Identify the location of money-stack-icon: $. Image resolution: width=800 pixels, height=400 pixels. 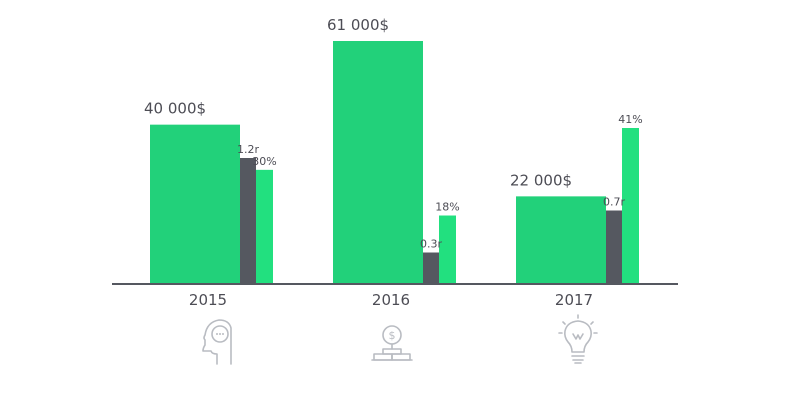
(392, 343).